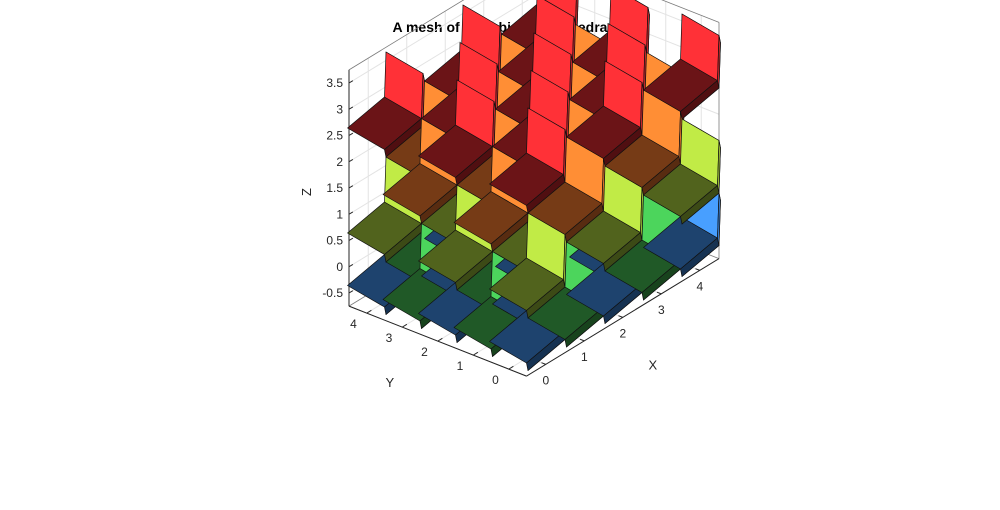 Image resolution: width=1000 pixels, height=510 pixels. Describe the element at coordinates (306, 192) in the screenshot. I see `z-axis-label: Z` at that location.